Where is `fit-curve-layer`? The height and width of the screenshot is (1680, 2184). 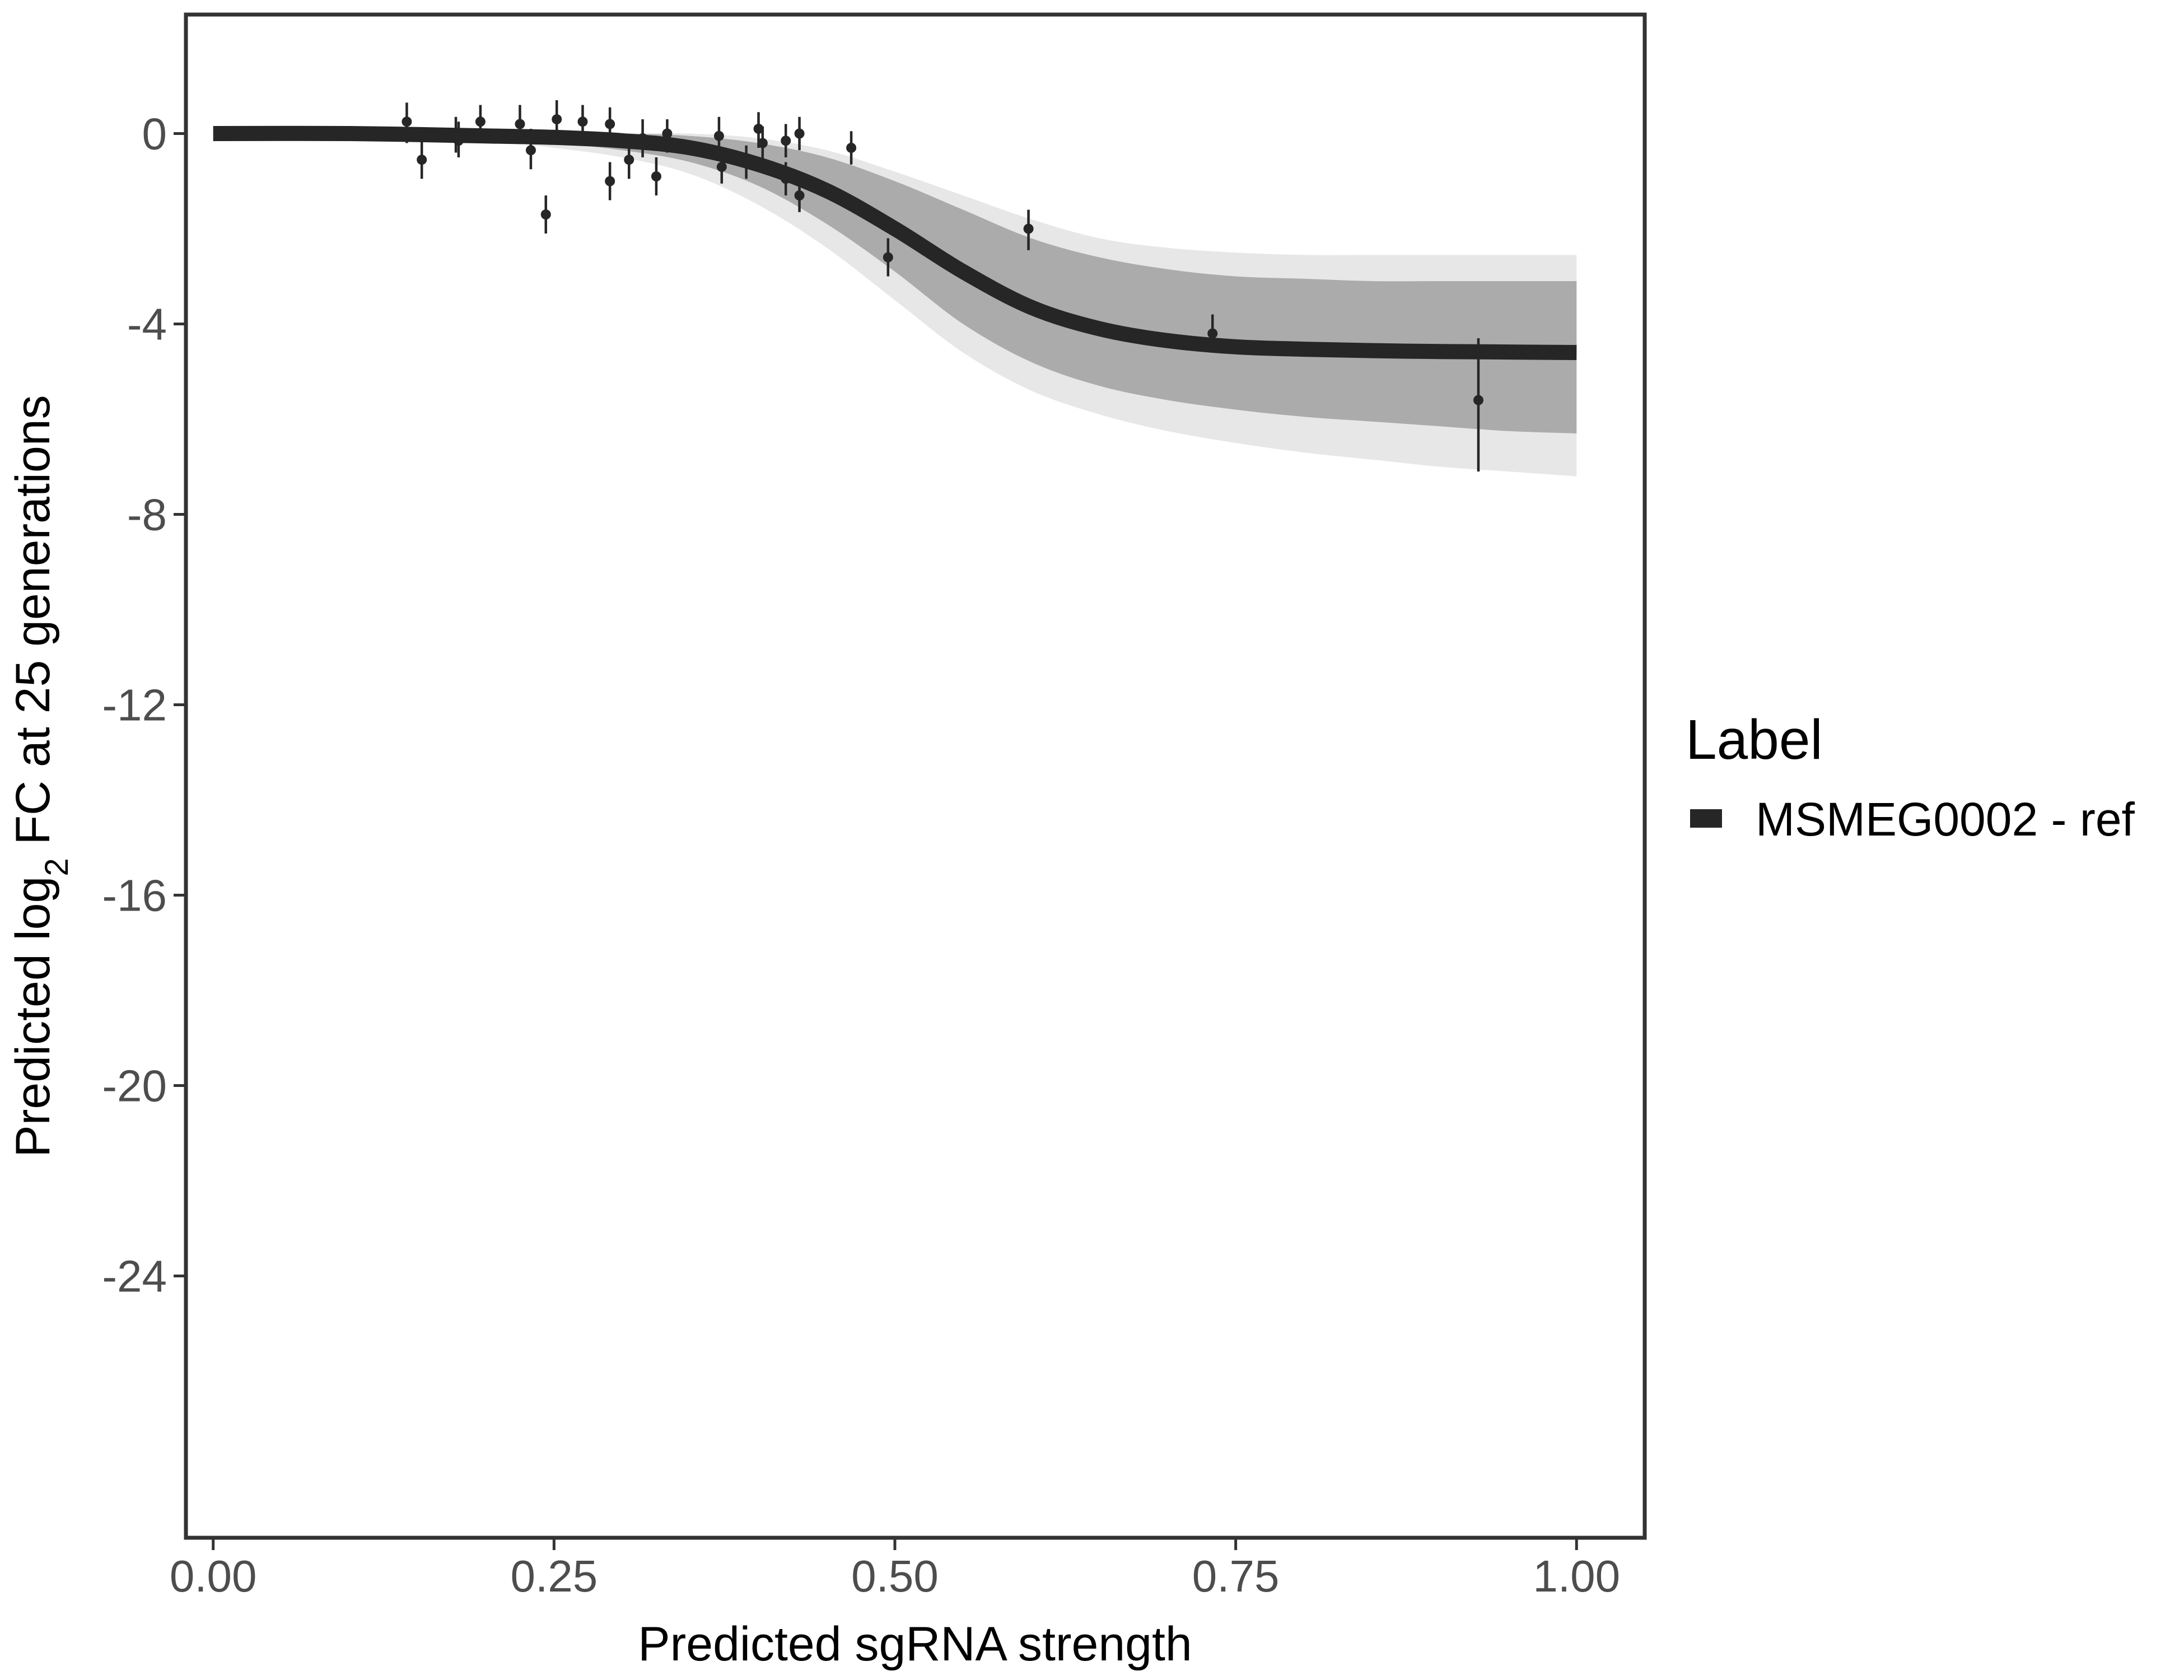
fit-curve-layer is located at coordinates (895, 243).